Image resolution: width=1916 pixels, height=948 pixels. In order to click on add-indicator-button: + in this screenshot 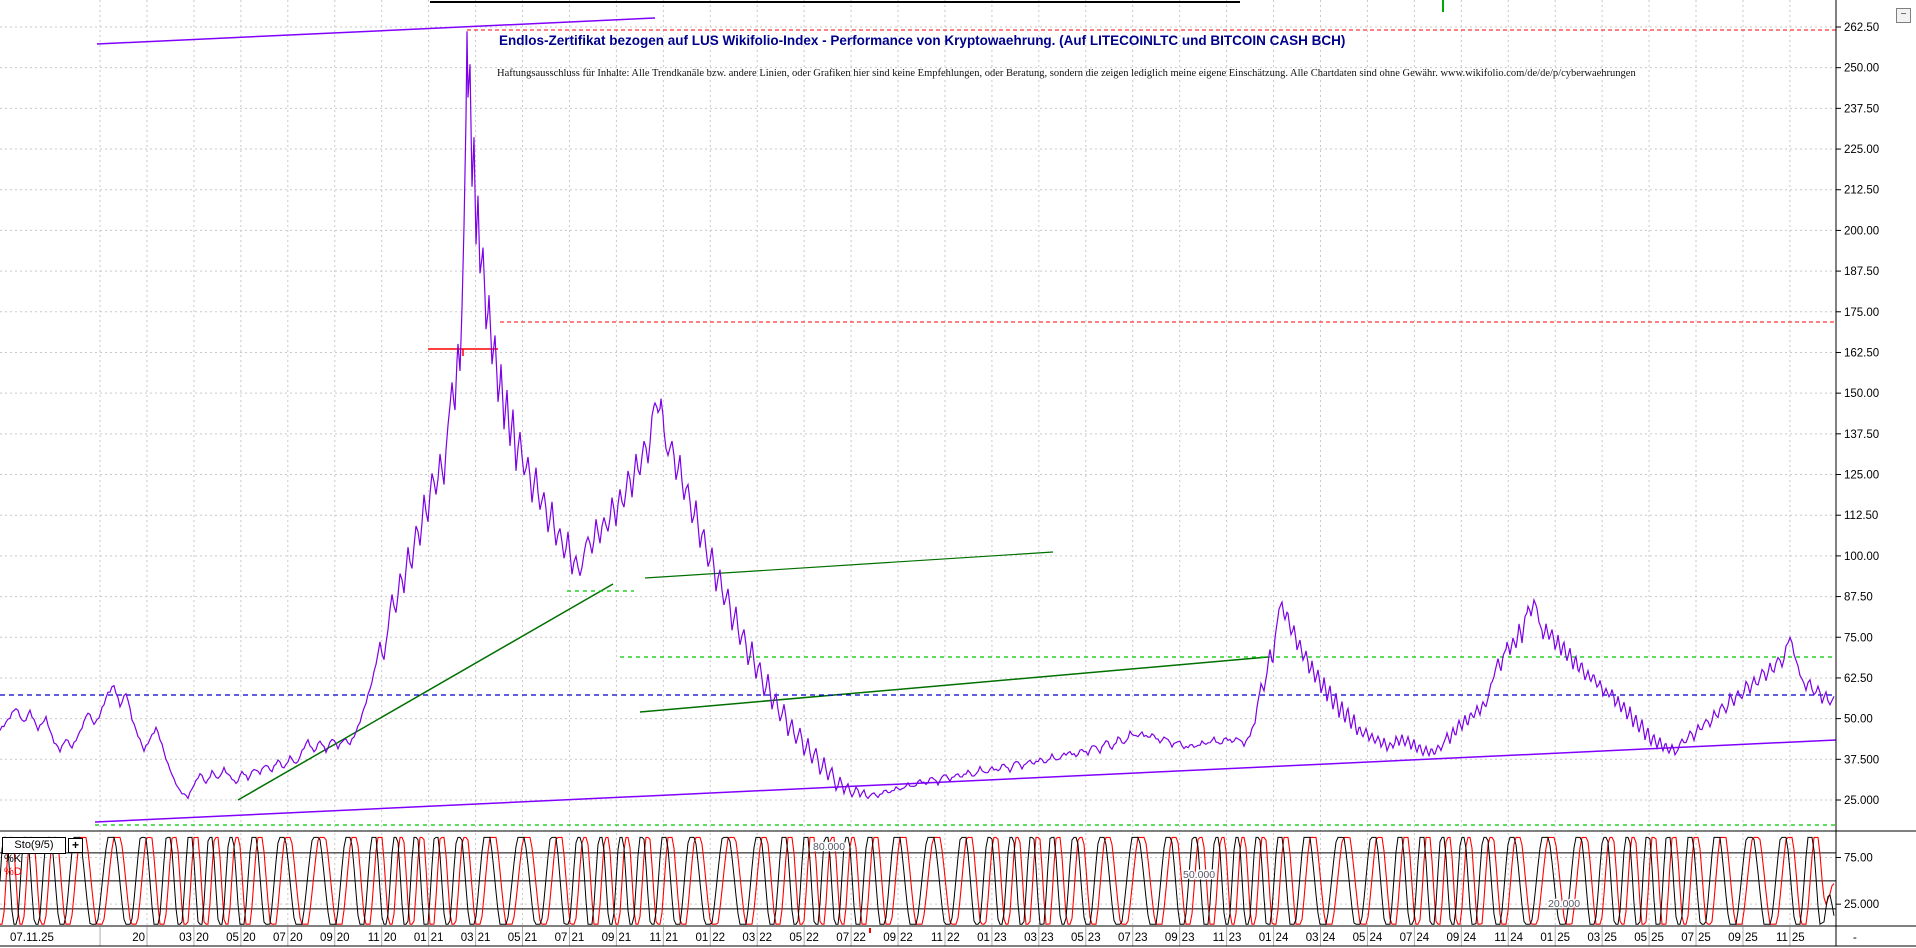, I will do `click(75, 845)`.